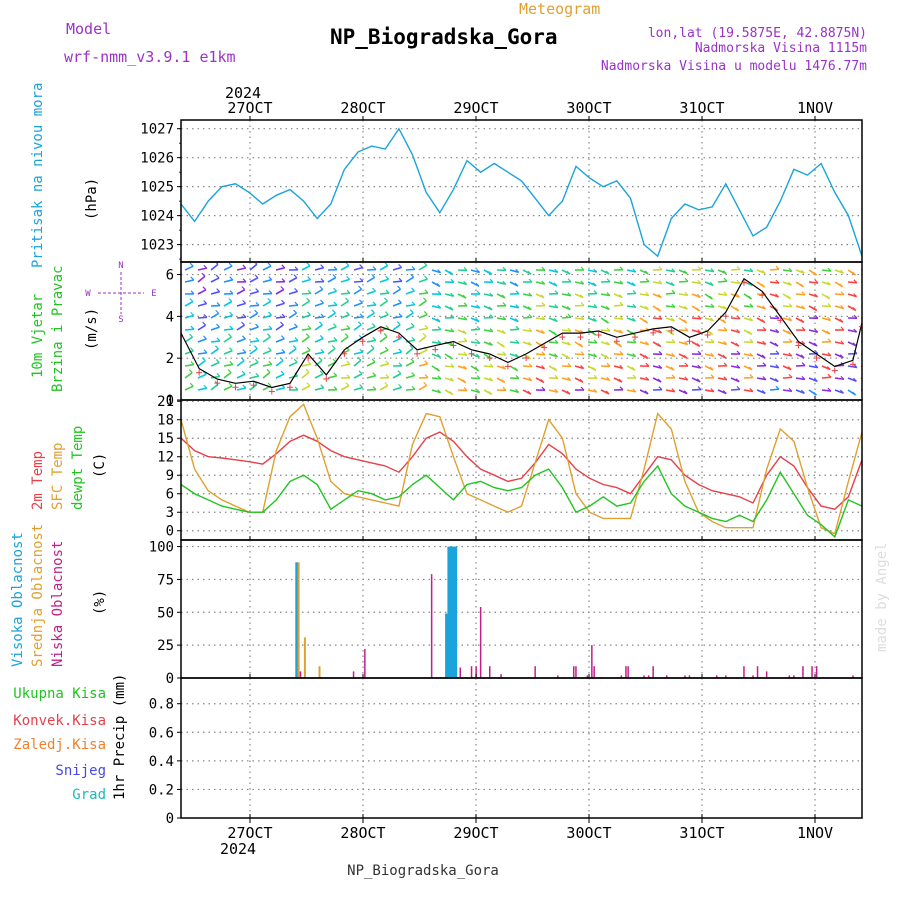  Describe the element at coordinates (701, 833) in the screenshot. I see `bottom-day-label: 31OCT` at that location.